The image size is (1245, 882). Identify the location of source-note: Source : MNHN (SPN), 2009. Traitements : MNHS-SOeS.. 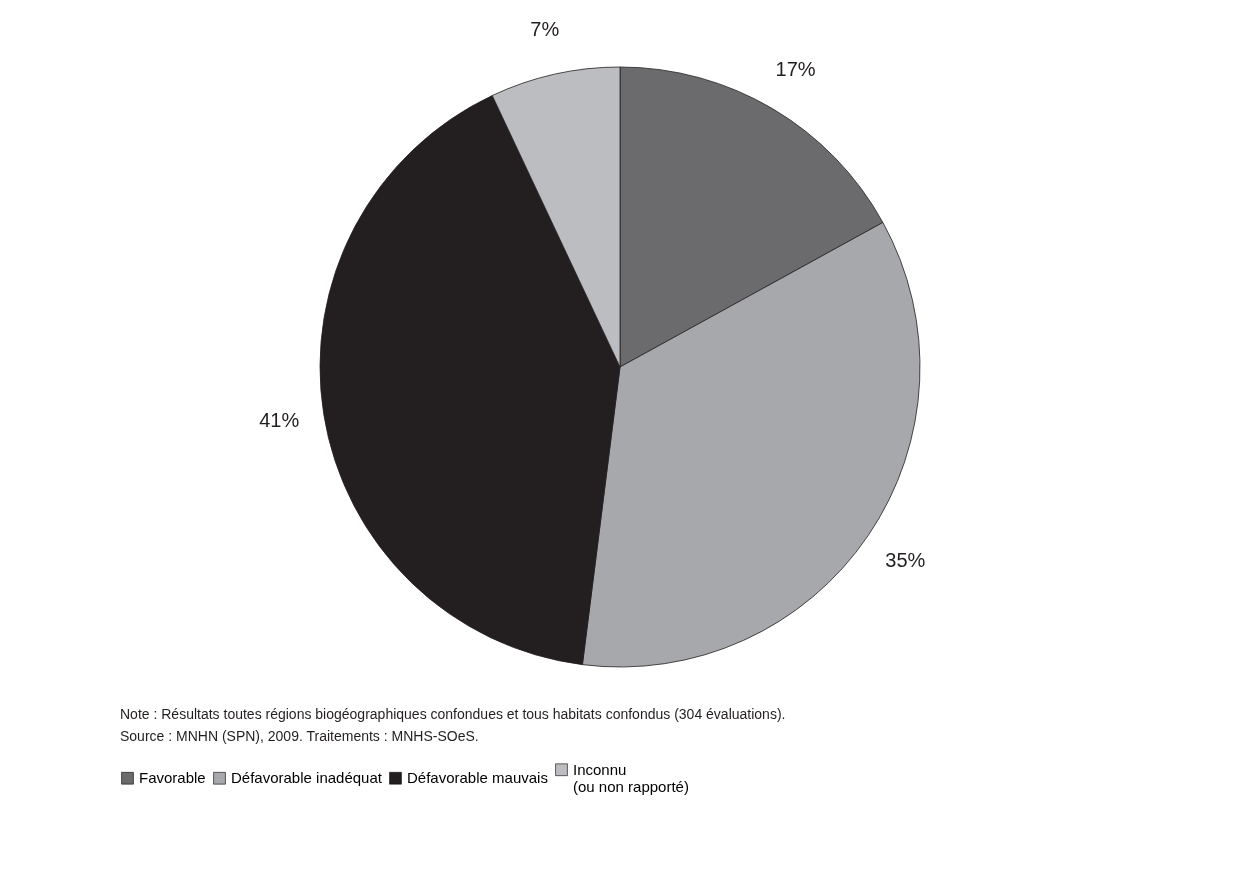
(299, 736).